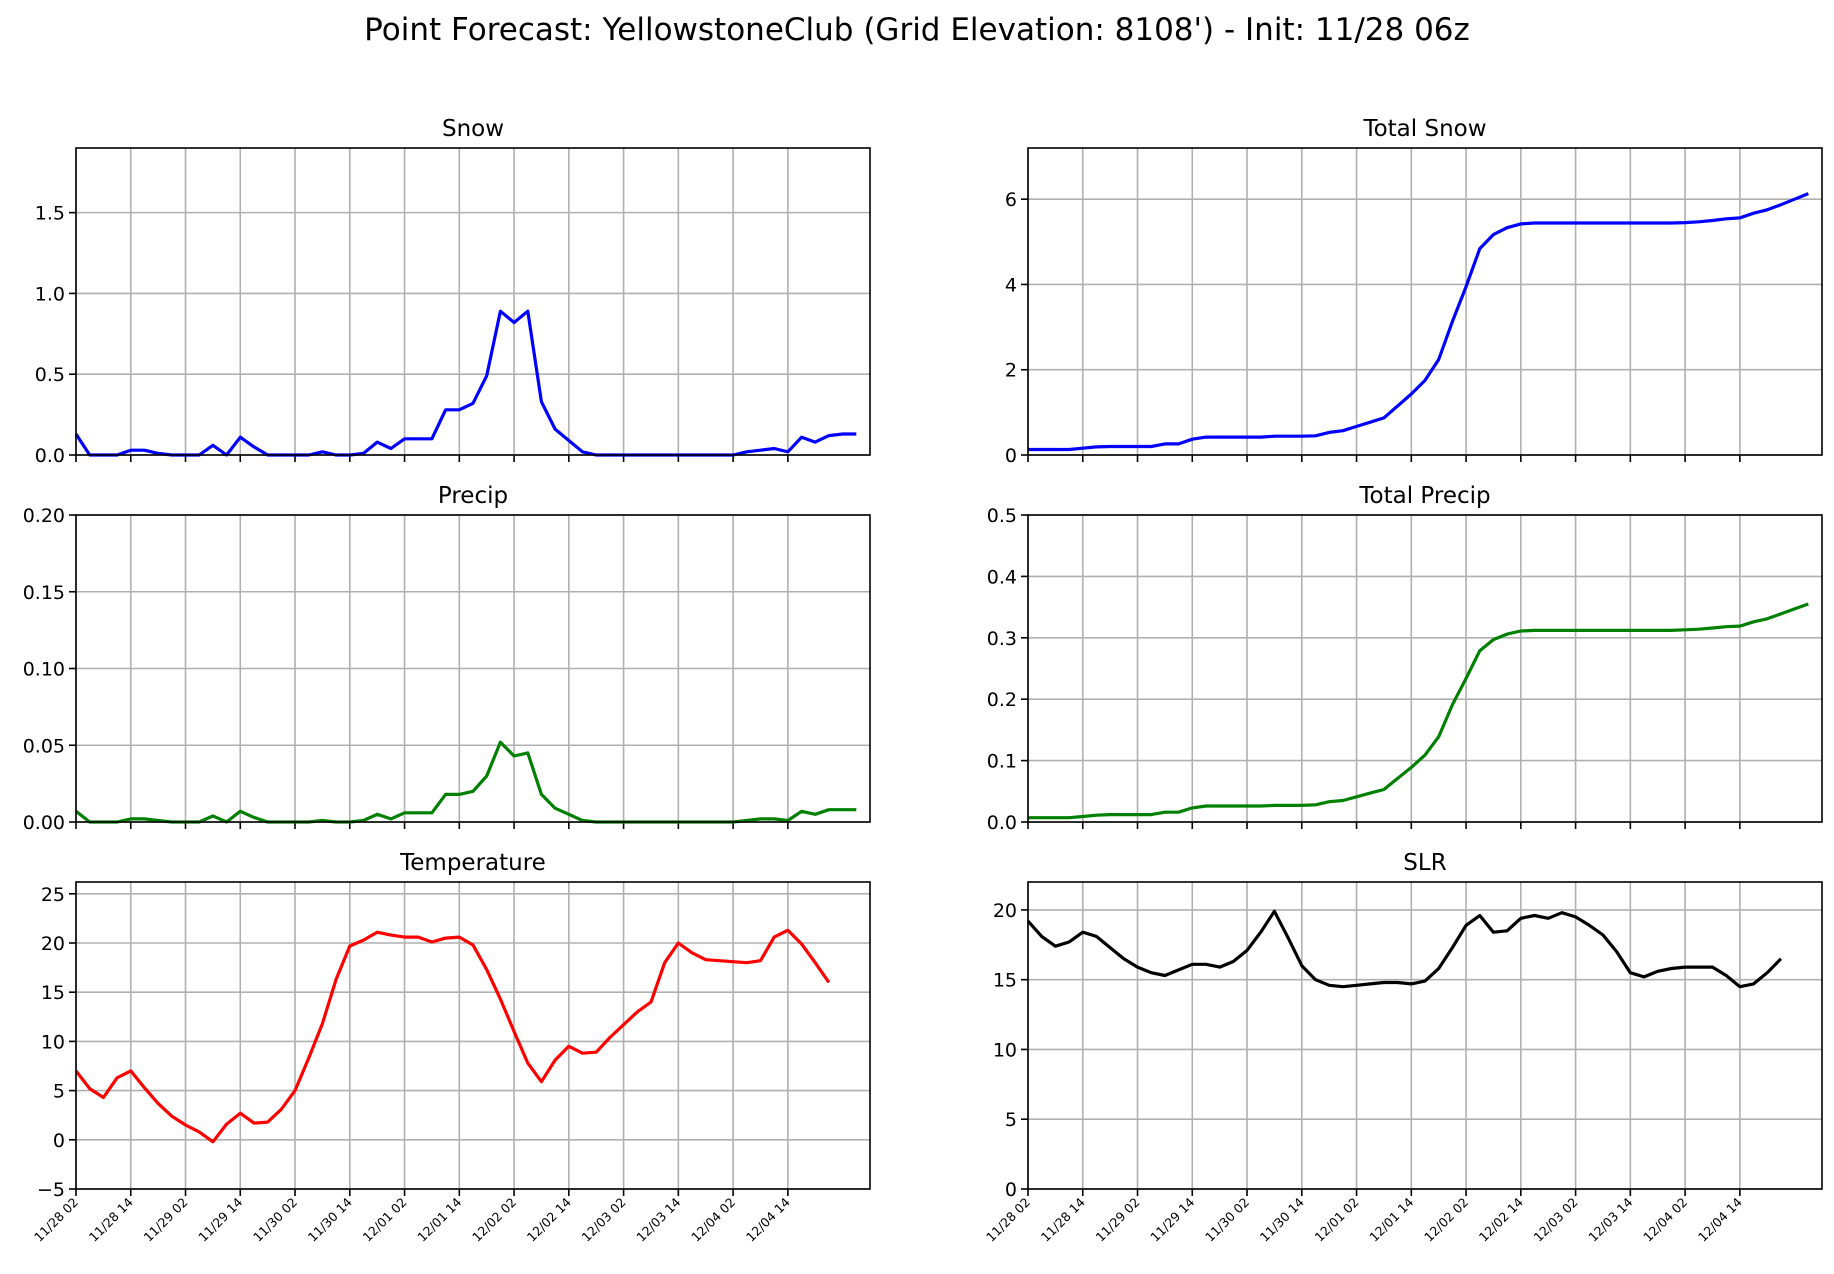  What do you see at coordinates (1424, 129) in the screenshot?
I see `total-snow-title: Total Snow` at bounding box center [1424, 129].